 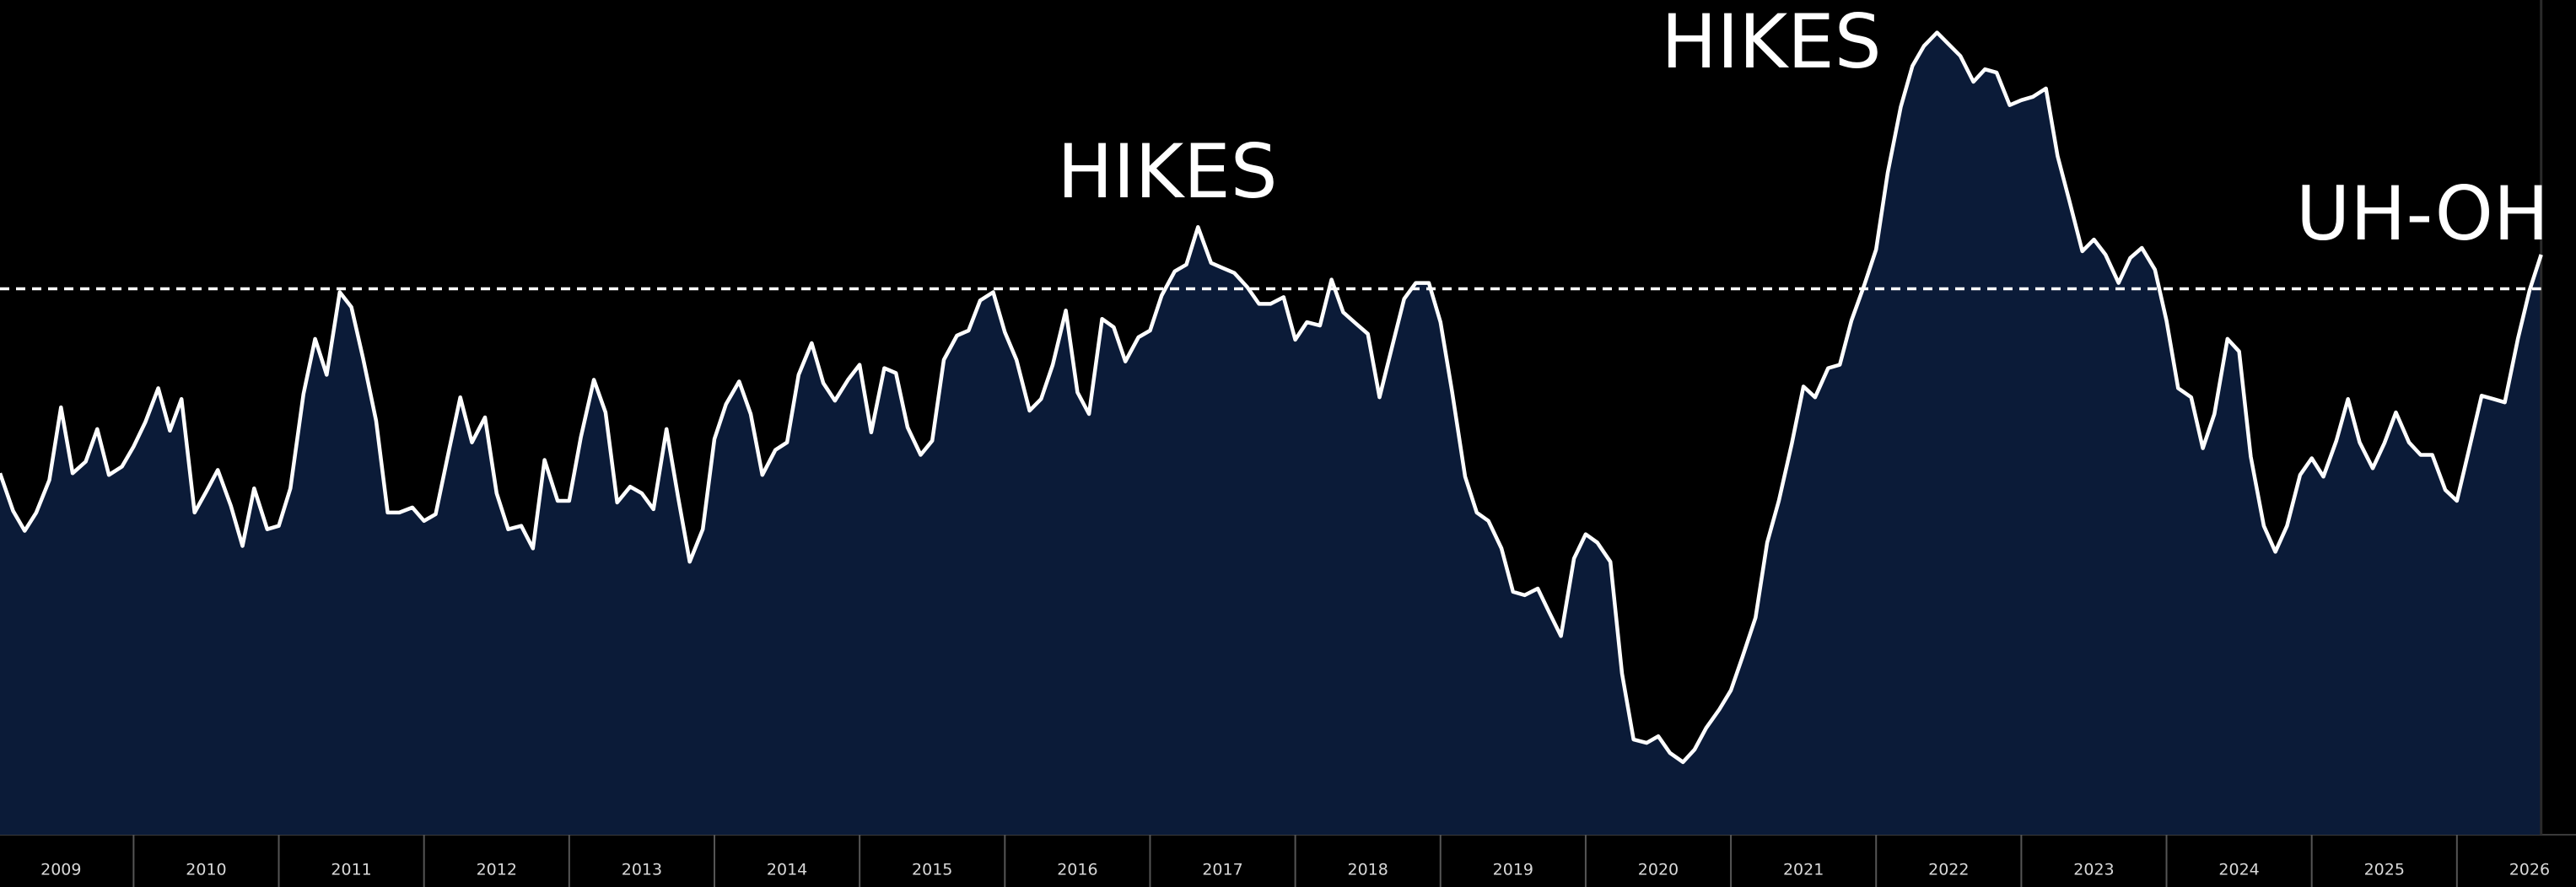 I want to click on x-tick-label: 2023, so click(x=2093, y=870).